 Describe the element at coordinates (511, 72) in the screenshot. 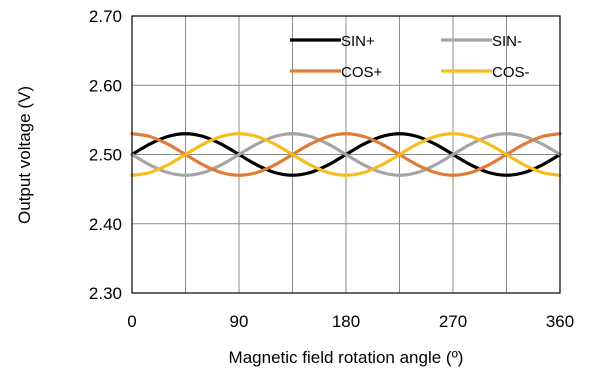

I see `legend-label: COS-` at that location.